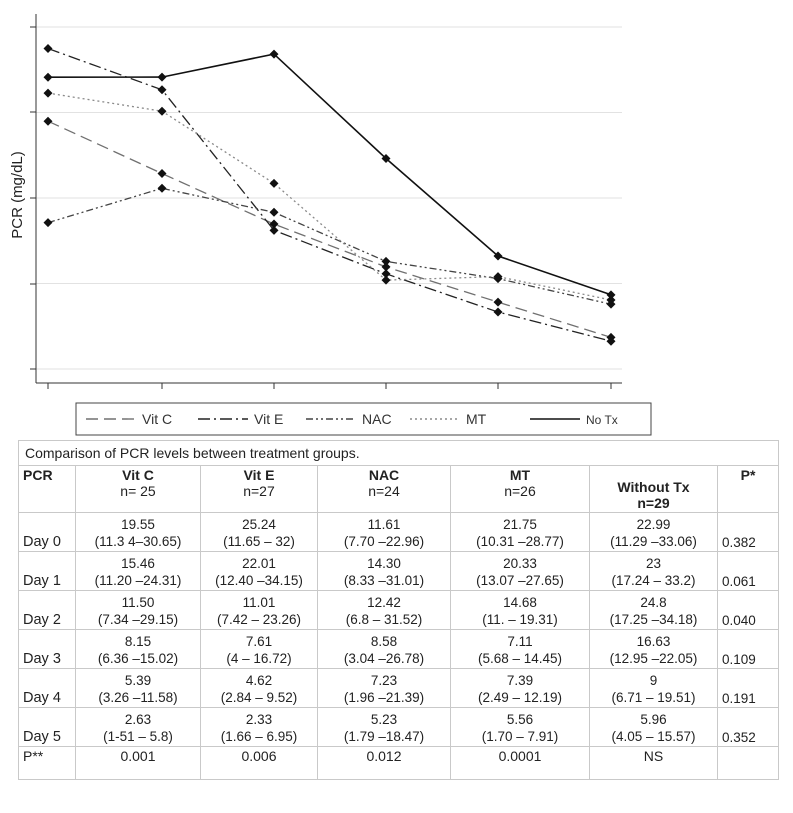  What do you see at coordinates (520, 688) in the screenshot?
I see `table-cell: 7.39 (2.49 – 12.19)` at bounding box center [520, 688].